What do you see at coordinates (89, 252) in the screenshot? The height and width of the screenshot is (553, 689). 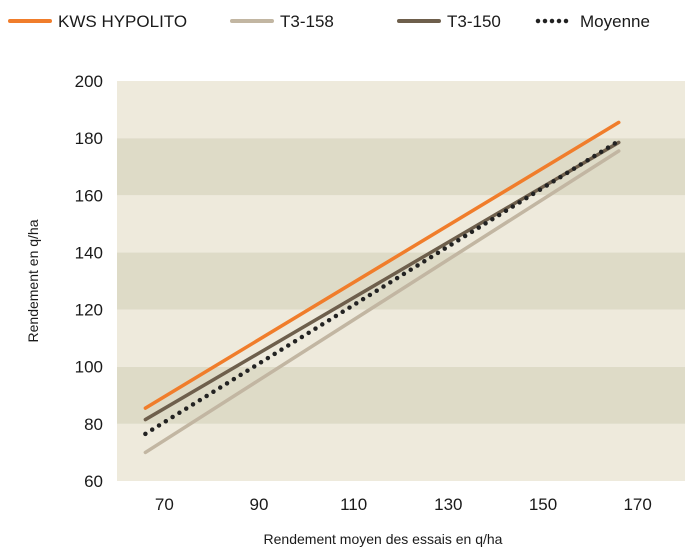 I see `y-tick-label: 140` at bounding box center [89, 252].